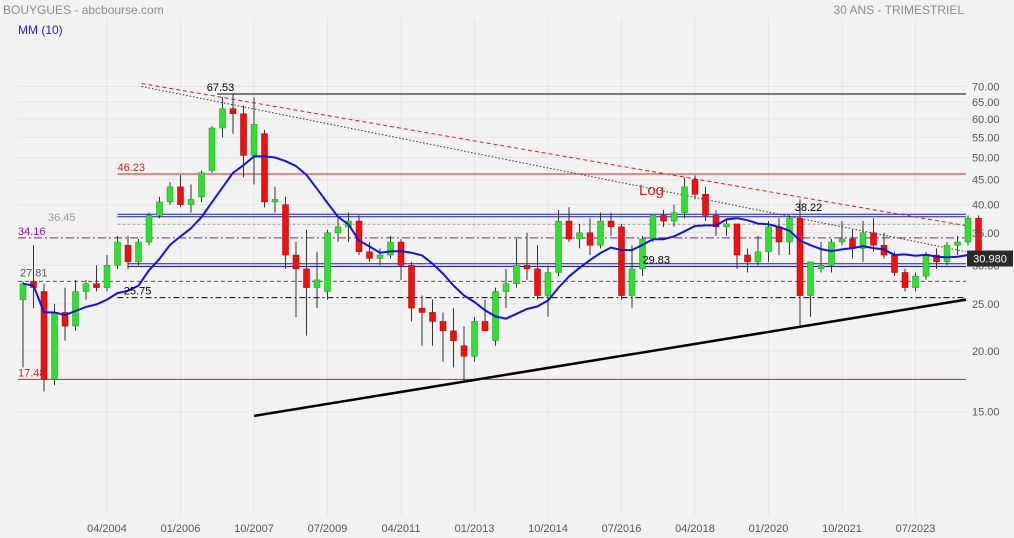  What do you see at coordinates (986, 158) in the screenshot?
I see `y-tick-label: 50.00` at bounding box center [986, 158].